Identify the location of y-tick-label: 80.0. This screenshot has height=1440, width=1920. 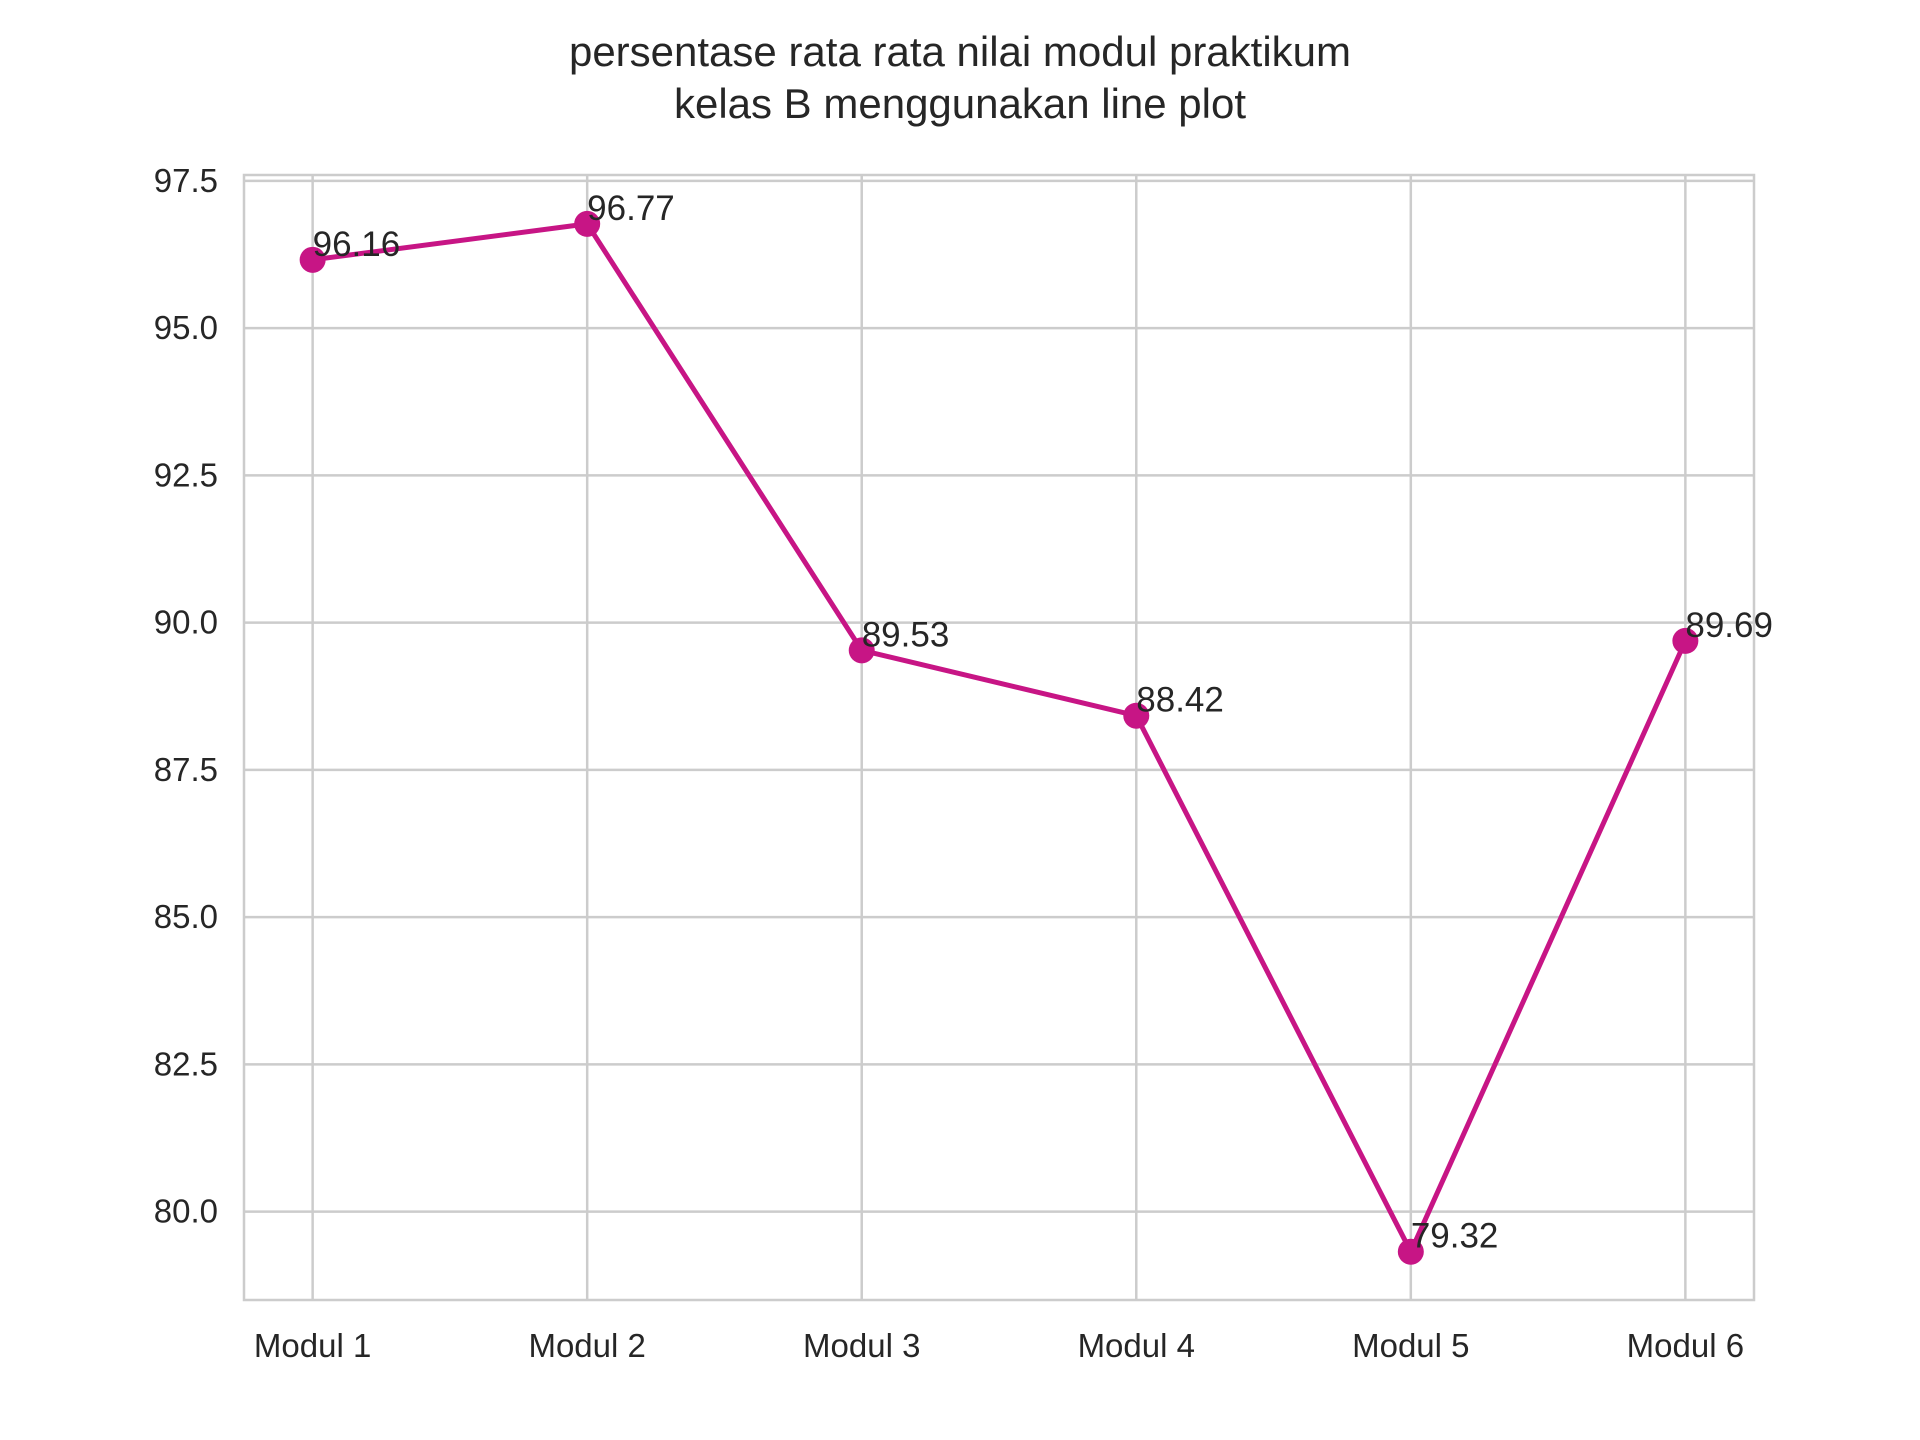
(186, 1211).